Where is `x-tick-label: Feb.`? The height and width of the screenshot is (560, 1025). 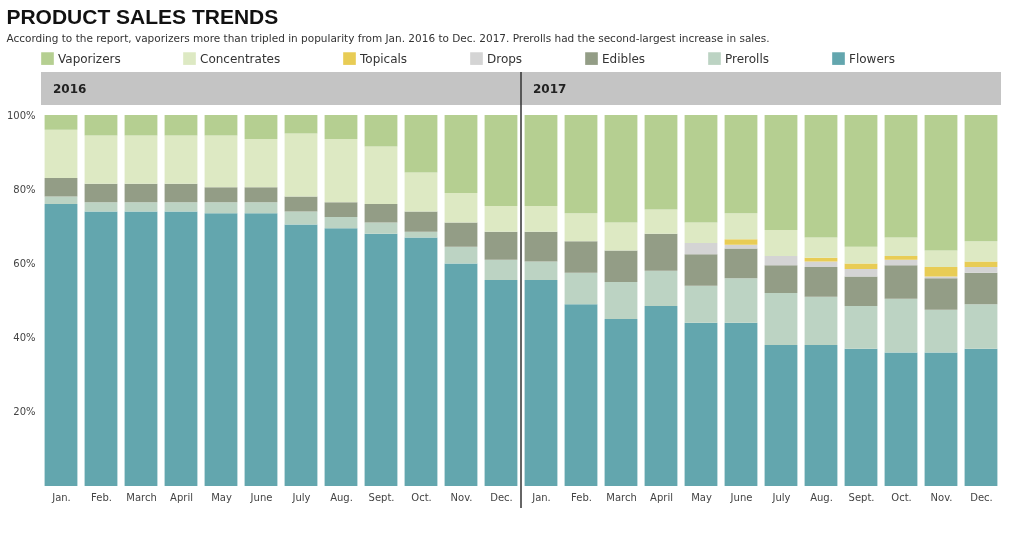 x-tick-label: Feb. is located at coordinates (101, 497).